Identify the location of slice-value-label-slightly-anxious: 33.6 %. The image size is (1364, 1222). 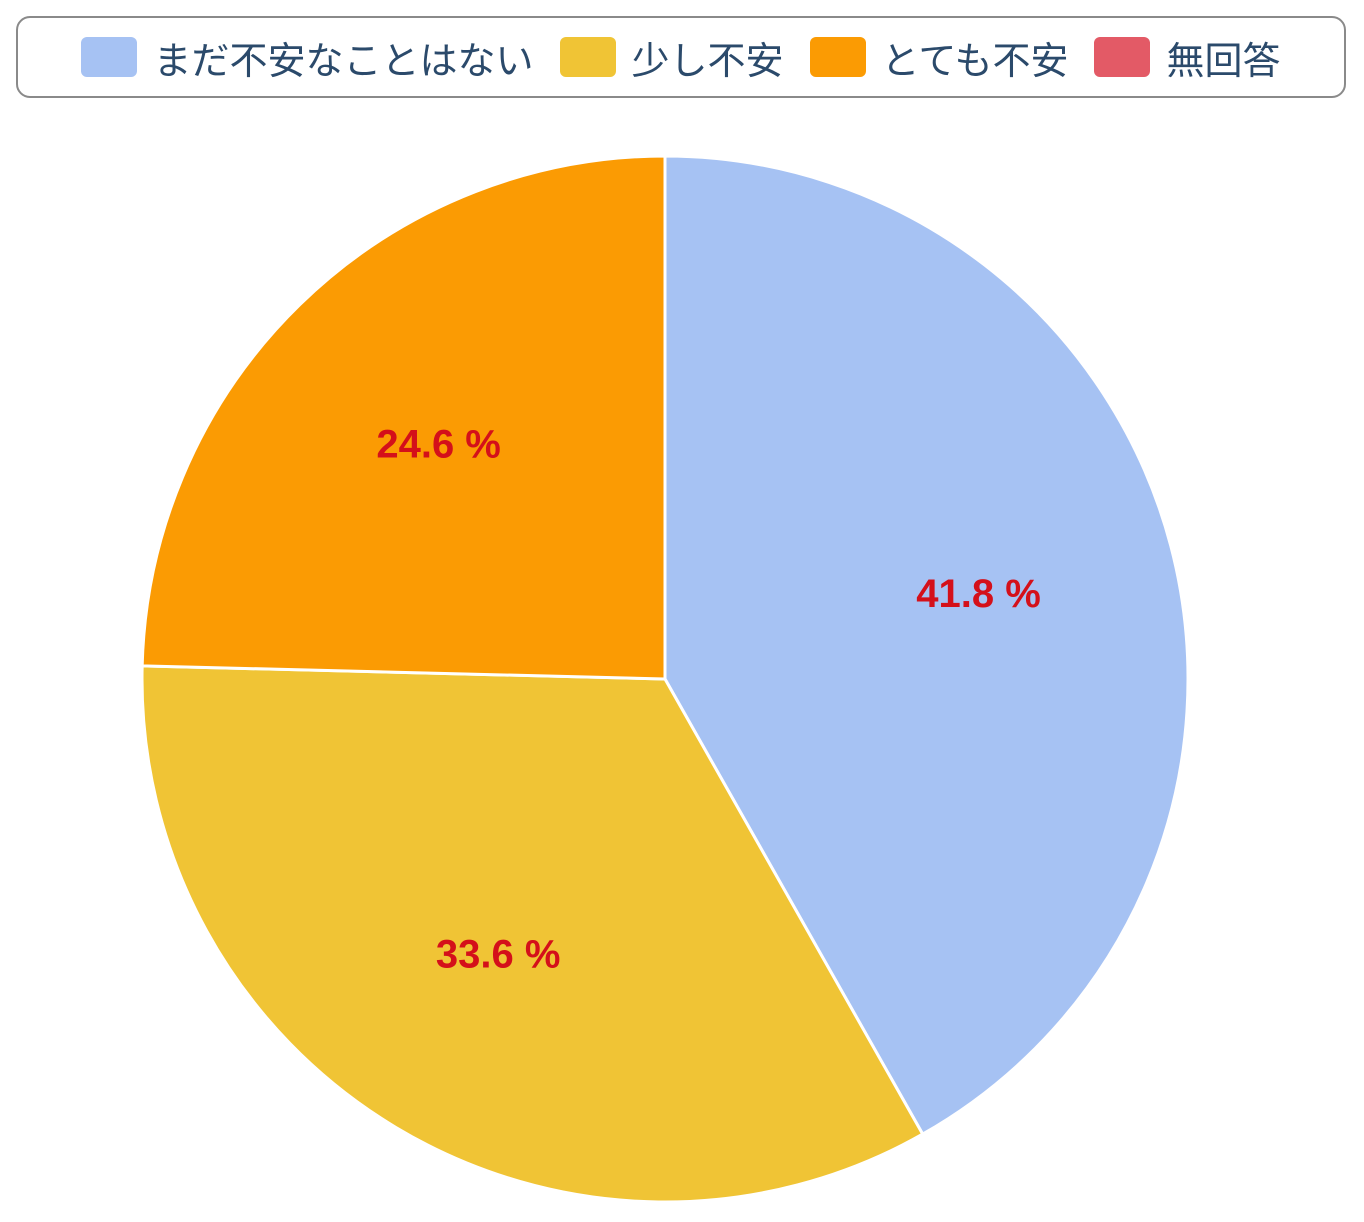
(498, 955).